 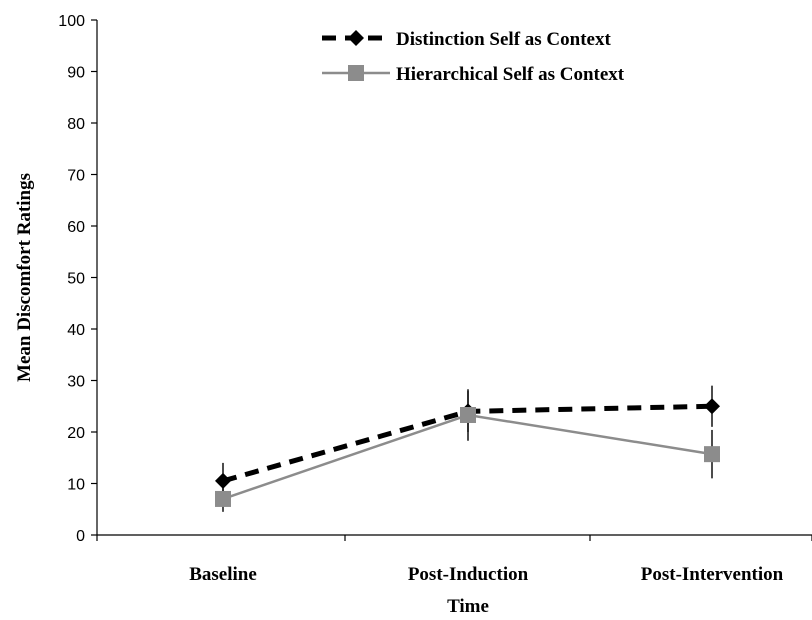 What do you see at coordinates (503, 39) in the screenshot?
I see `legend-label: Distinction Self as Context` at bounding box center [503, 39].